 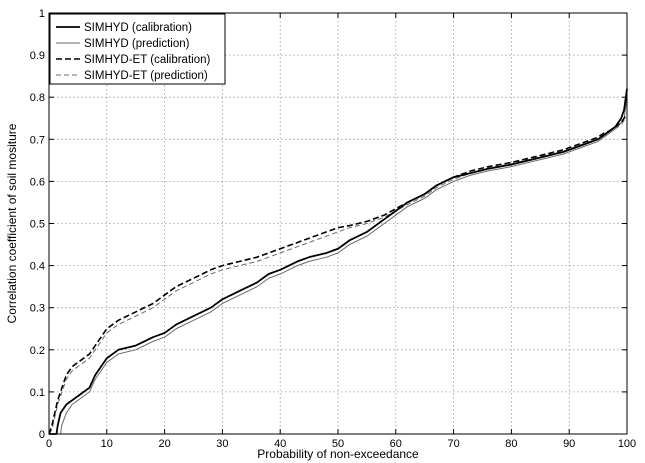 I want to click on x-tick-label: 50, so click(x=338, y=444).